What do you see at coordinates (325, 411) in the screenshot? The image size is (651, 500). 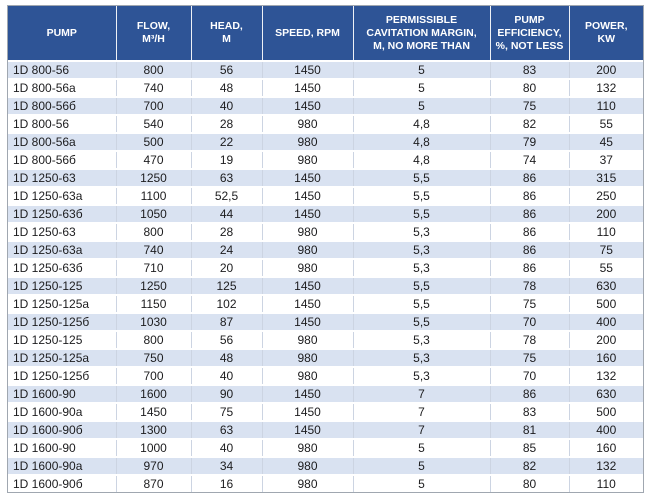 I see `table-row: 1D 1600-90a 1450 75 1450 7 83 500` at bounding box center [325, 411].